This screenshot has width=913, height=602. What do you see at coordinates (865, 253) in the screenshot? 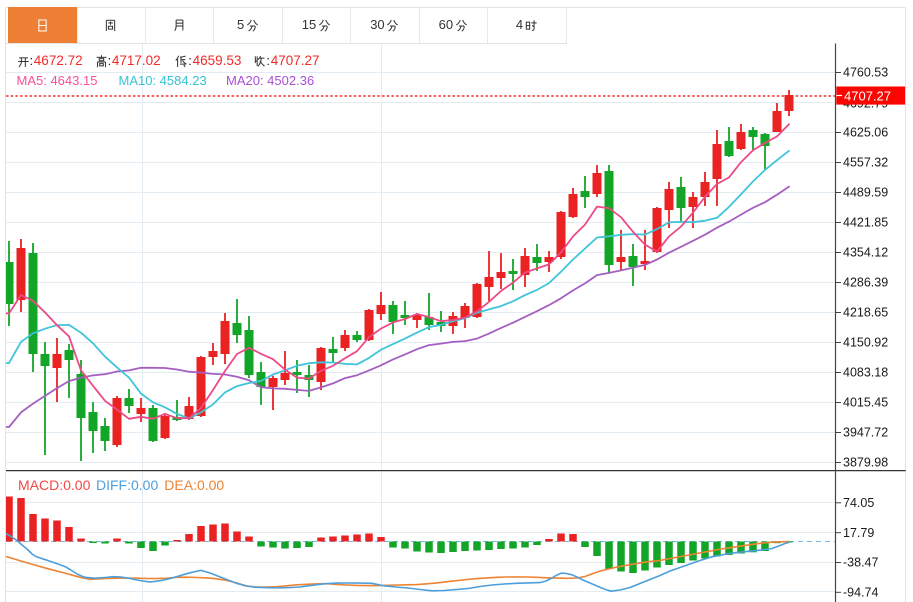
I see `svg-text: 4354.12` at bounding box center [865, 253].